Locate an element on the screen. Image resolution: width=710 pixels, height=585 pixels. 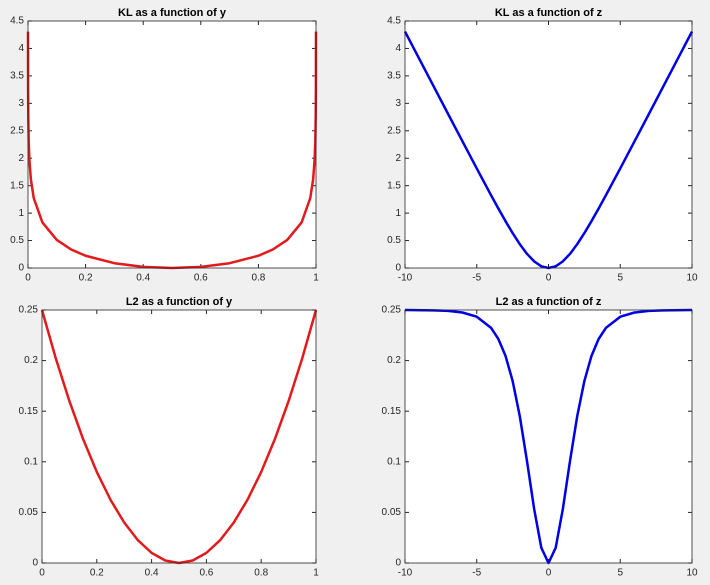
chart-title: KL as a function of z is located at coordinates (549, 13).